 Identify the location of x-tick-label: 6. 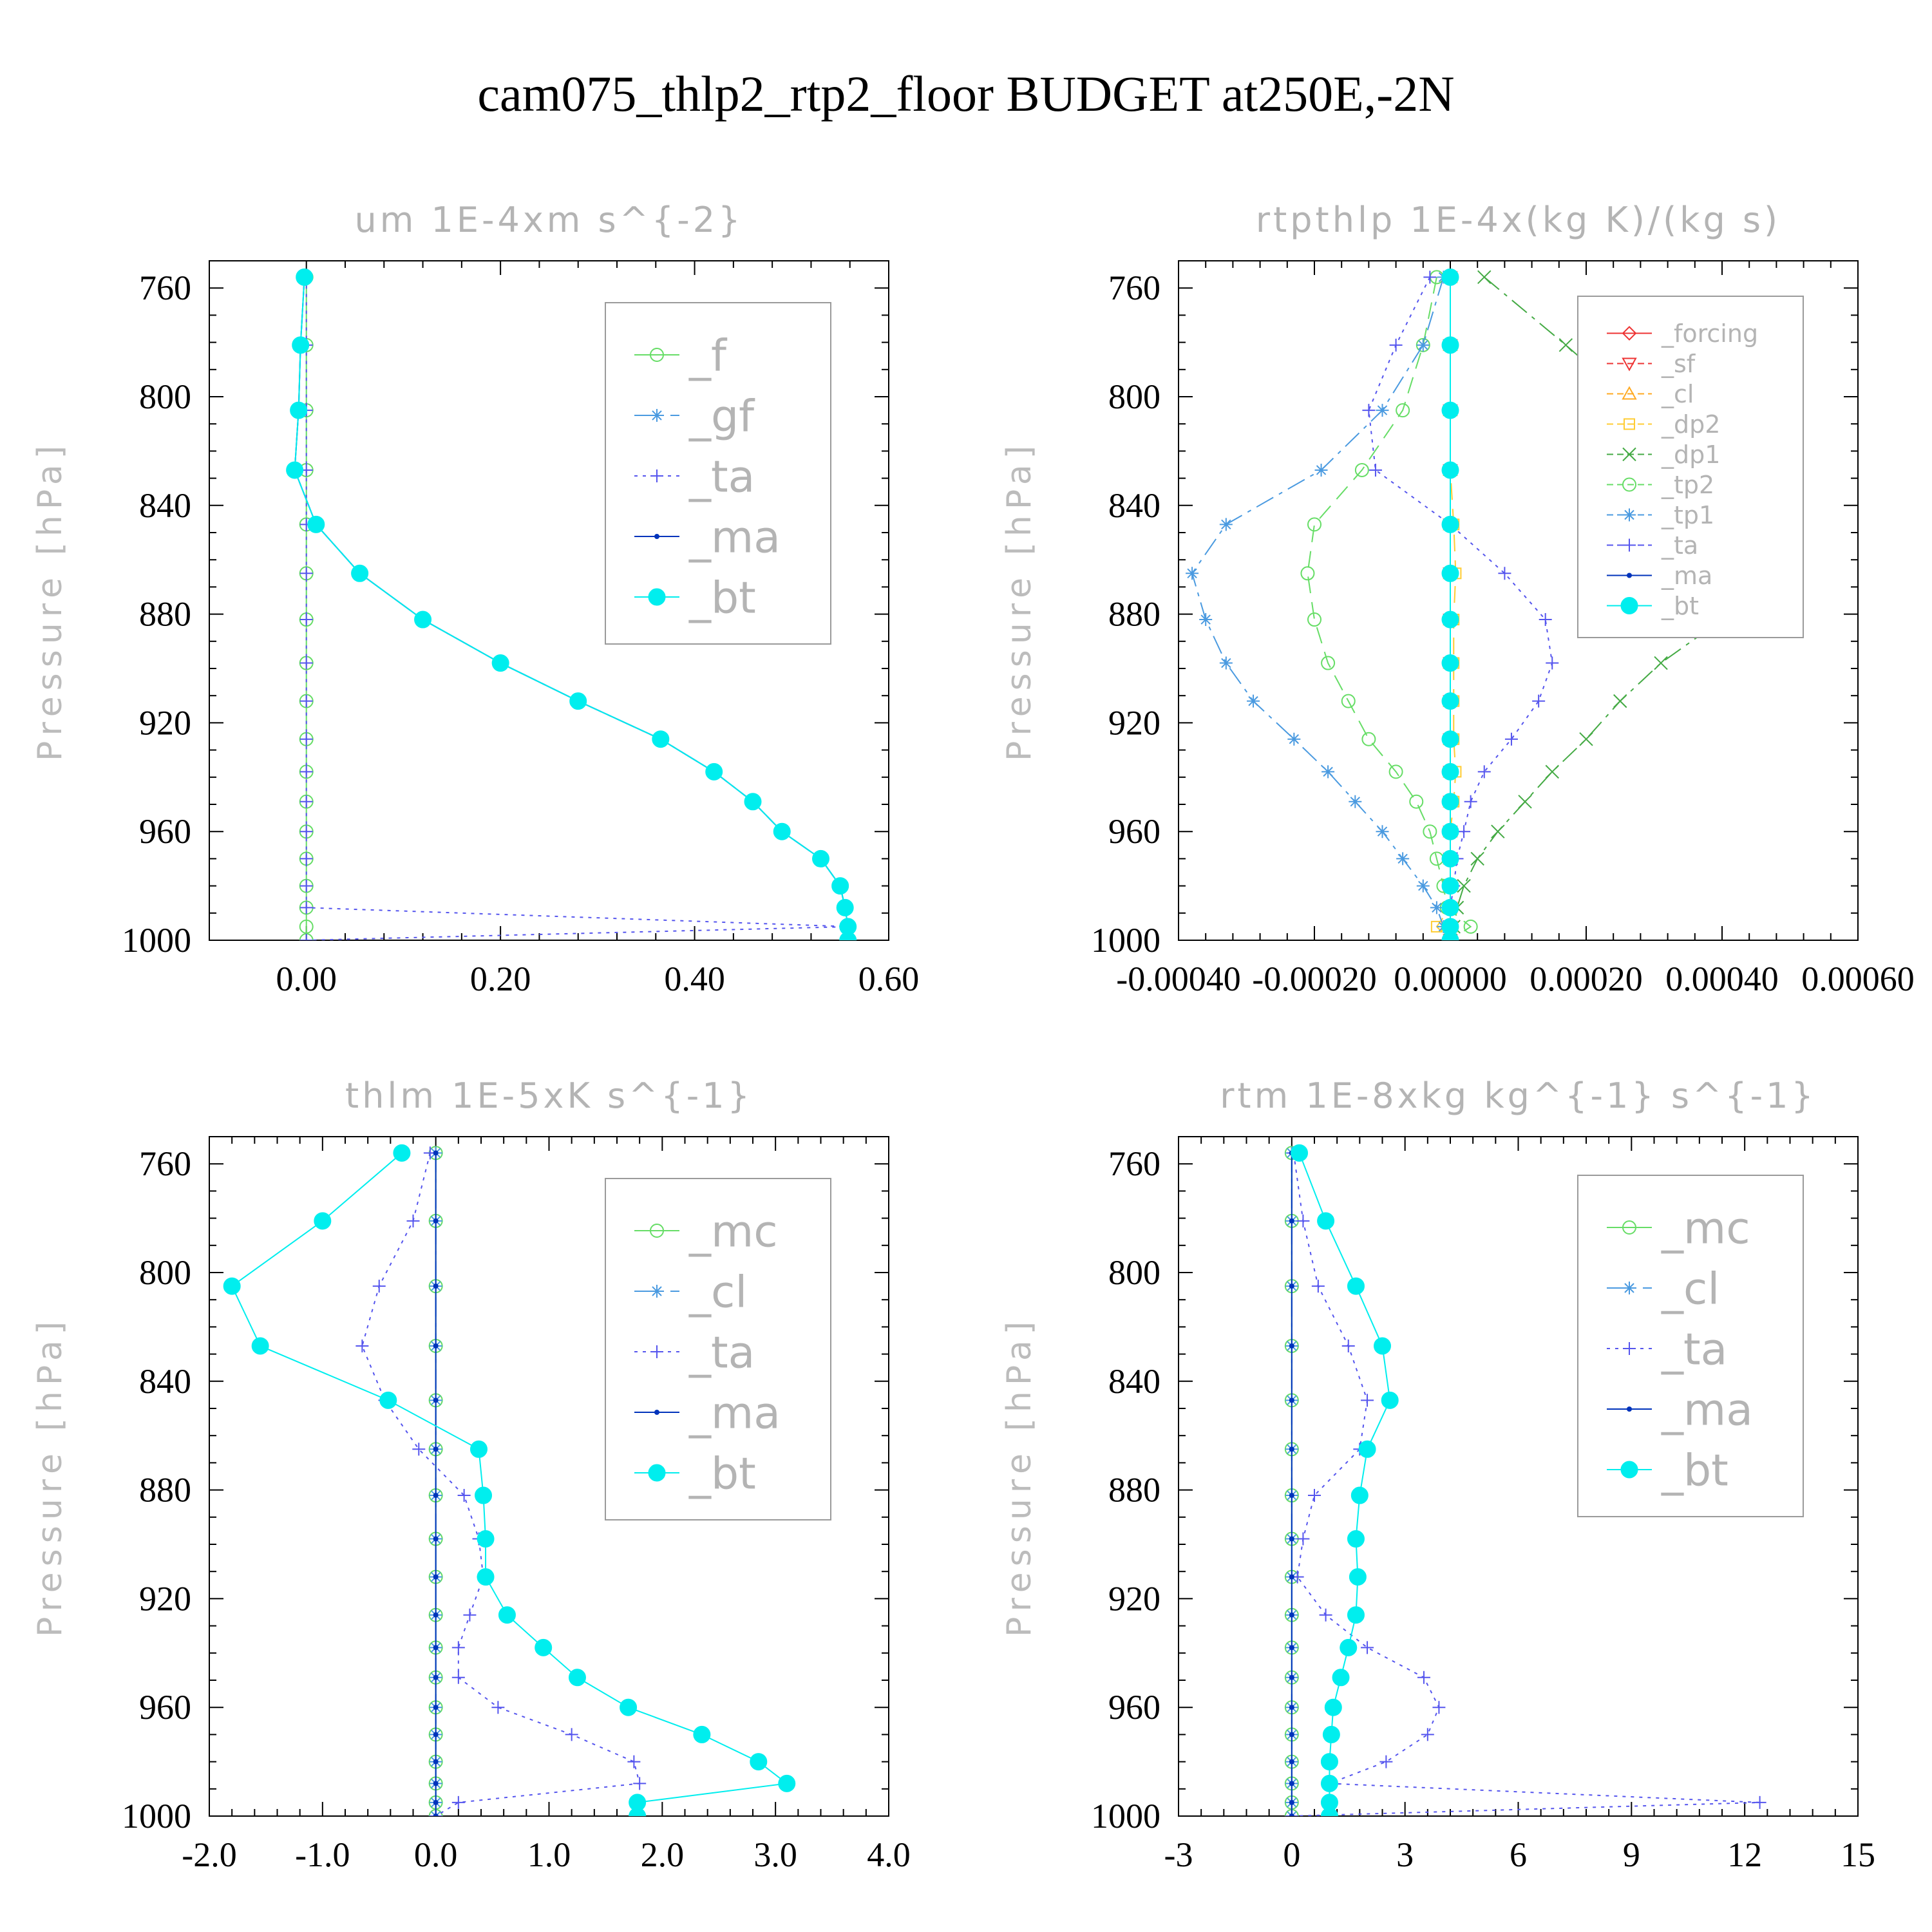
(1518, 1855).